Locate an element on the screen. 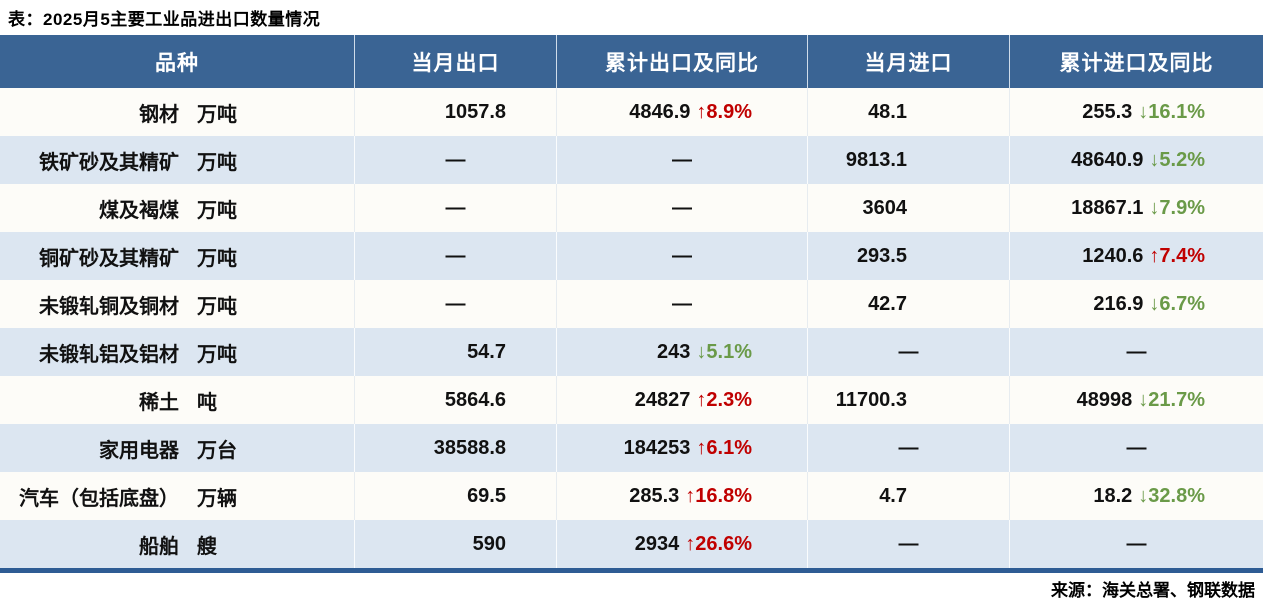 Image resolution: width=1263 pixels, height=607 pixels. table-row: 船舶艘 590 2934 ↑26.6% — — is located at coordinates (631, 544).